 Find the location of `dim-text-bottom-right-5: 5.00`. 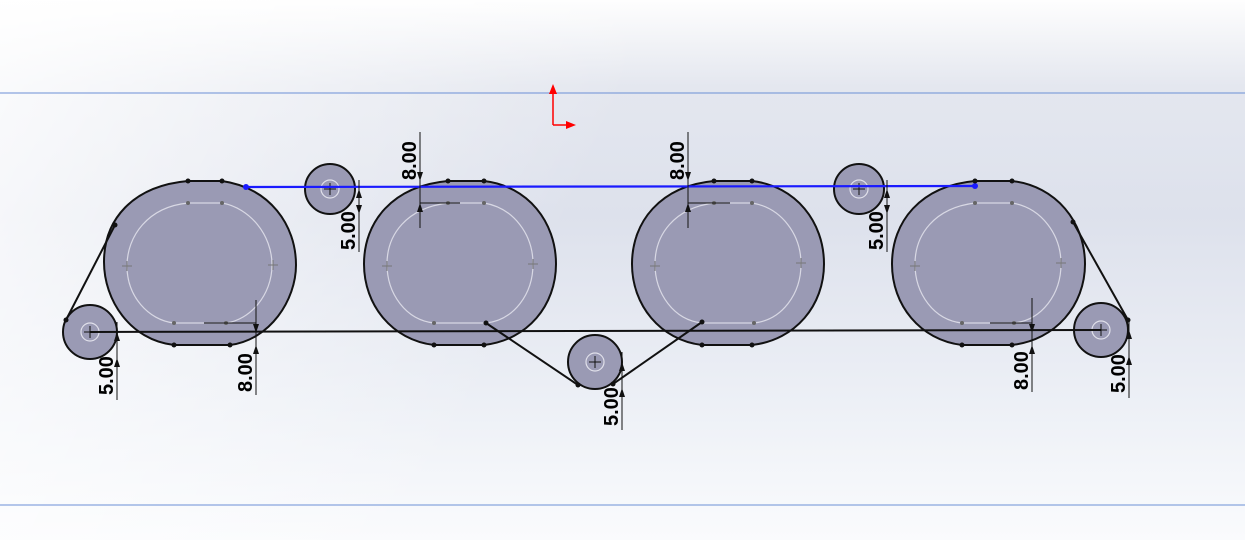

dim-text-bottom-right-5: 5.00 is located at coordinates (1119, 373).